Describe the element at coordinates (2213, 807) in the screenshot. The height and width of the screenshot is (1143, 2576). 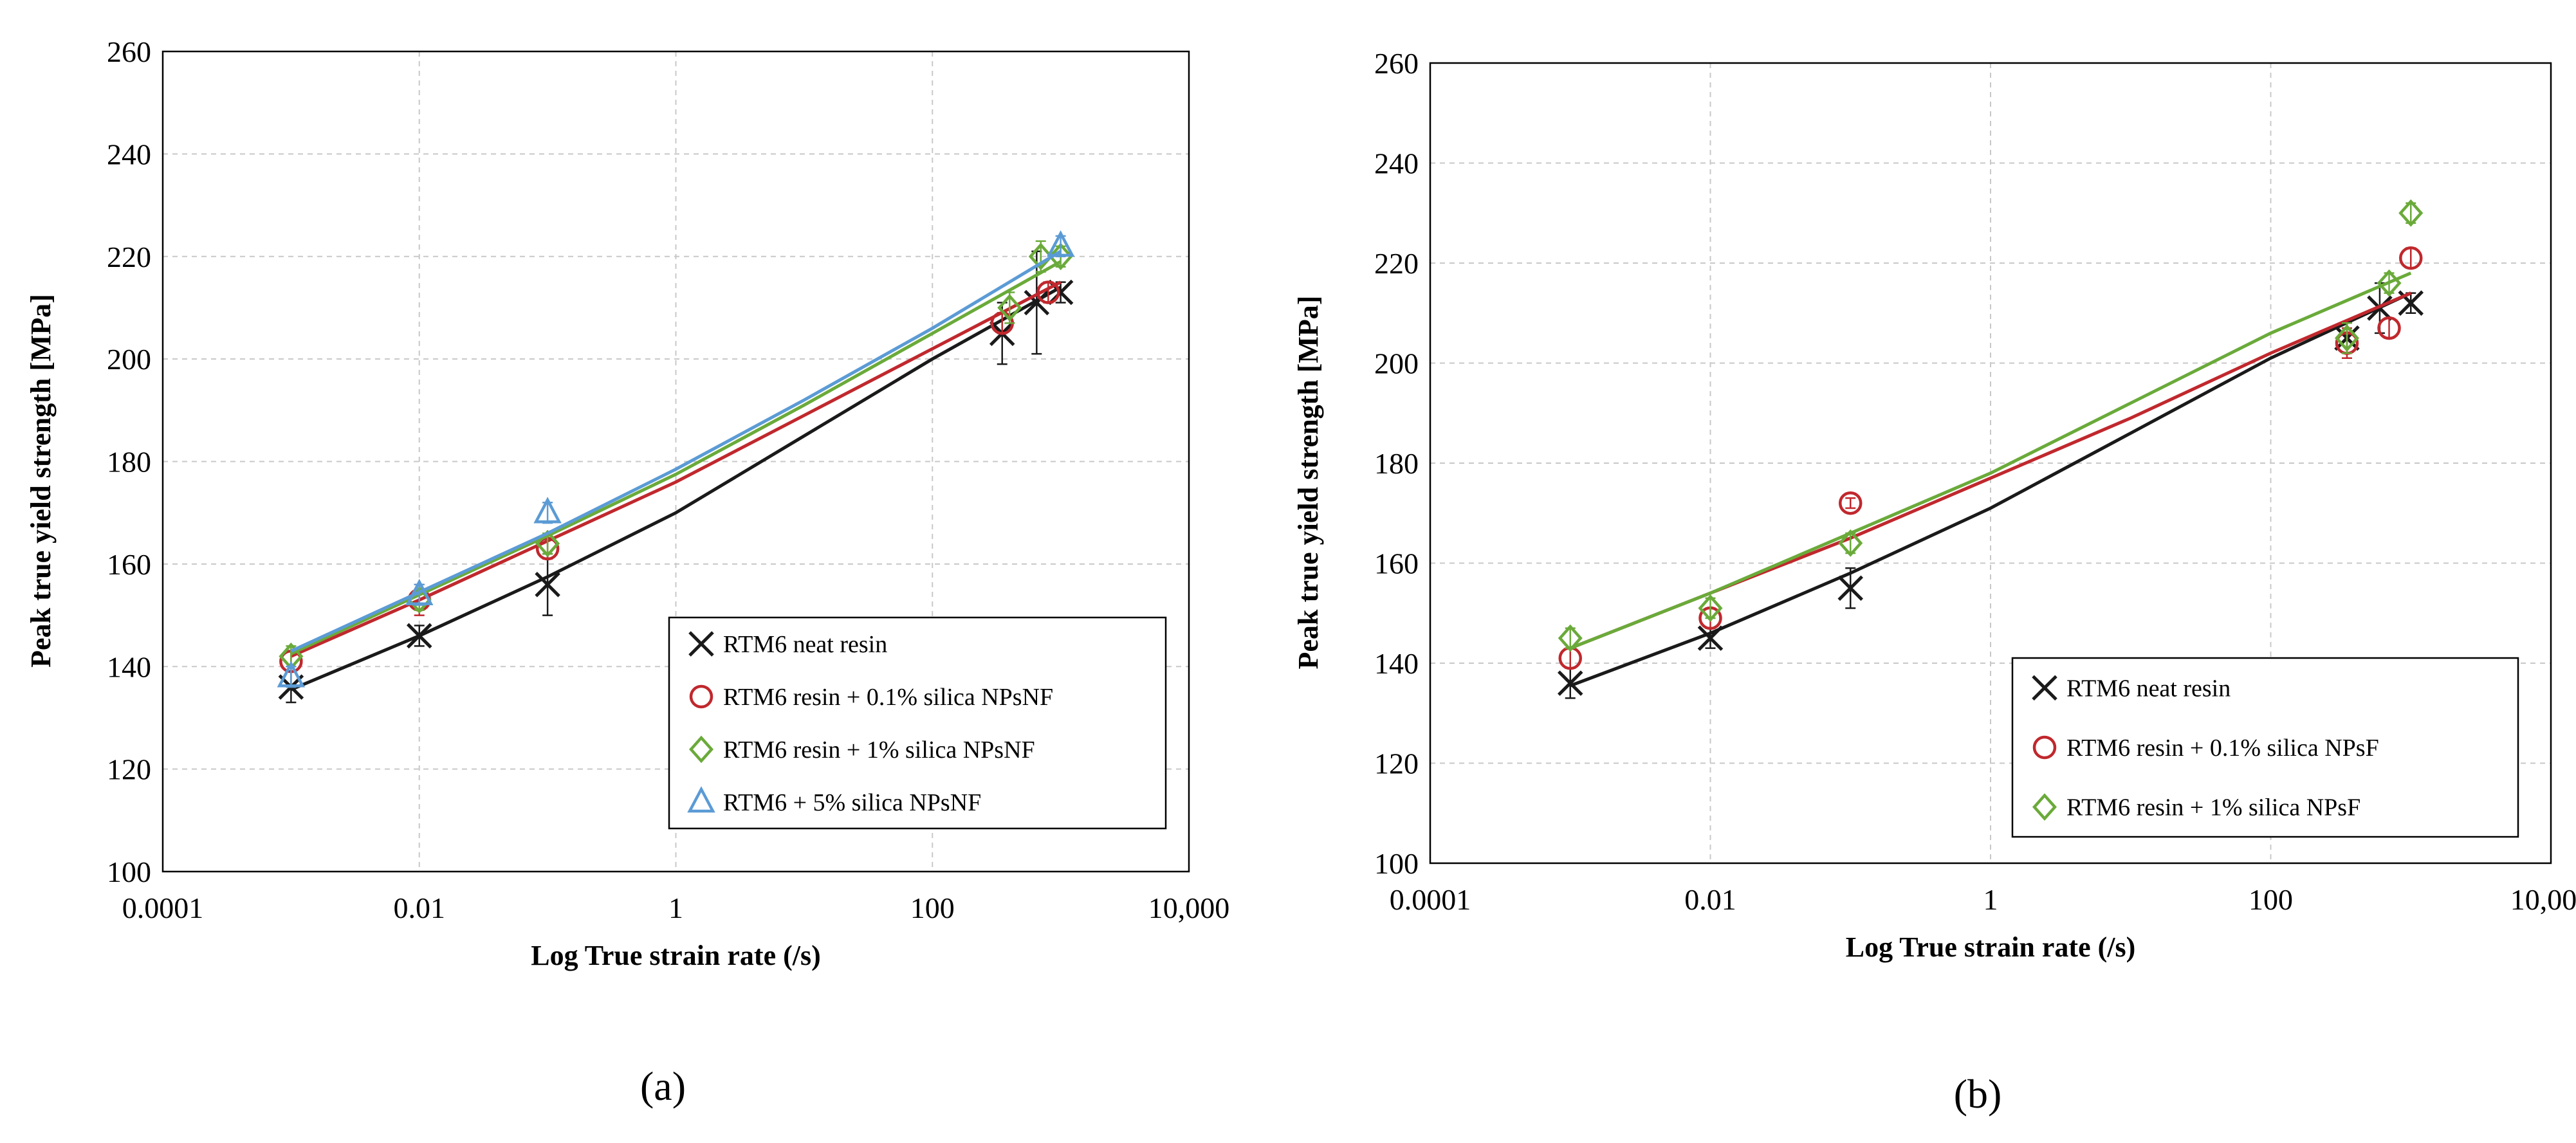
I see `legend-label: RTM6 resin + 1% silica NPsF` at that location.